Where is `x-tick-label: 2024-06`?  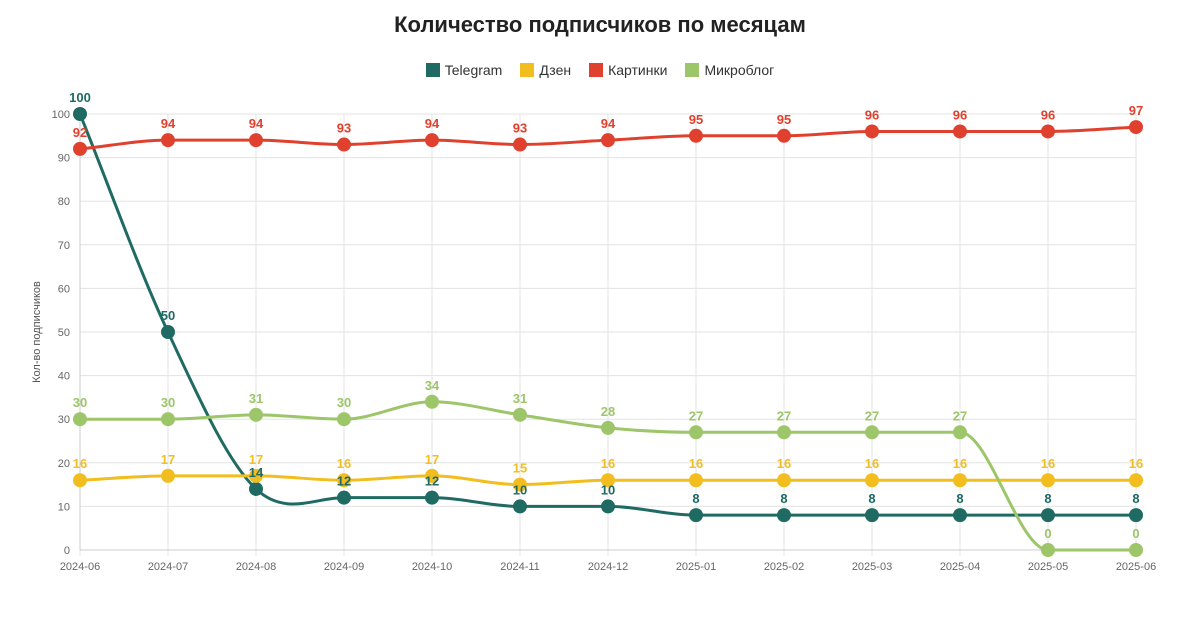
x-tick-label: 2024-06 is located at coordinates (80, 567).